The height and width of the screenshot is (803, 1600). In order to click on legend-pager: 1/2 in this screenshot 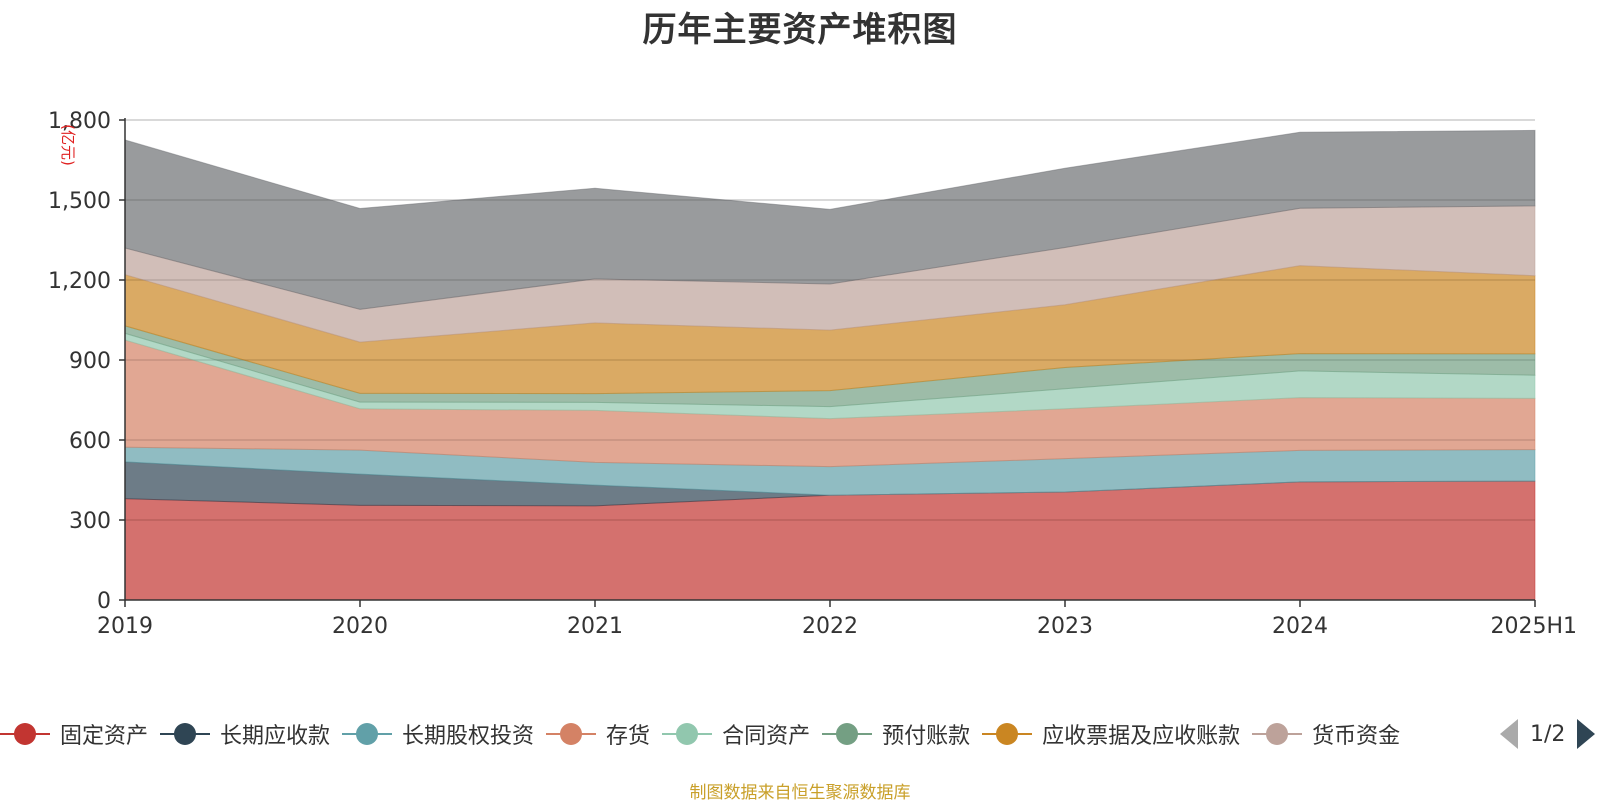, I will do `click(1550, 734)`.